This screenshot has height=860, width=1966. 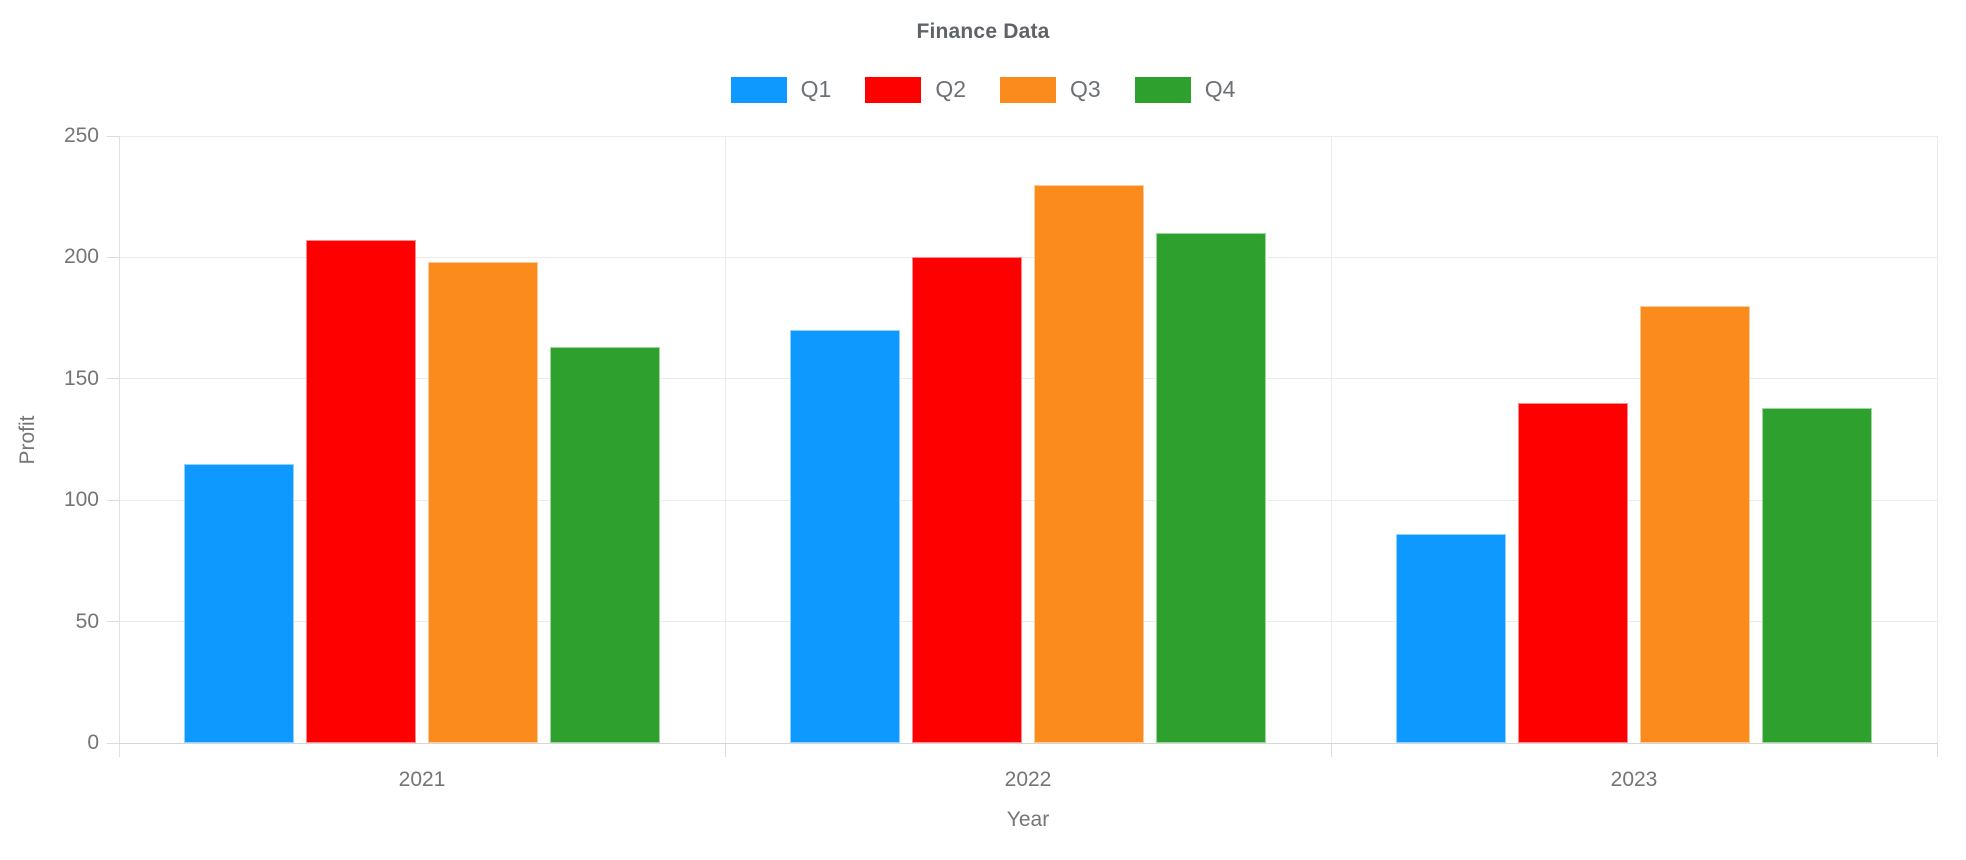 I want to click on legend-item-q3: Q3, so click(x=1050, y=89).